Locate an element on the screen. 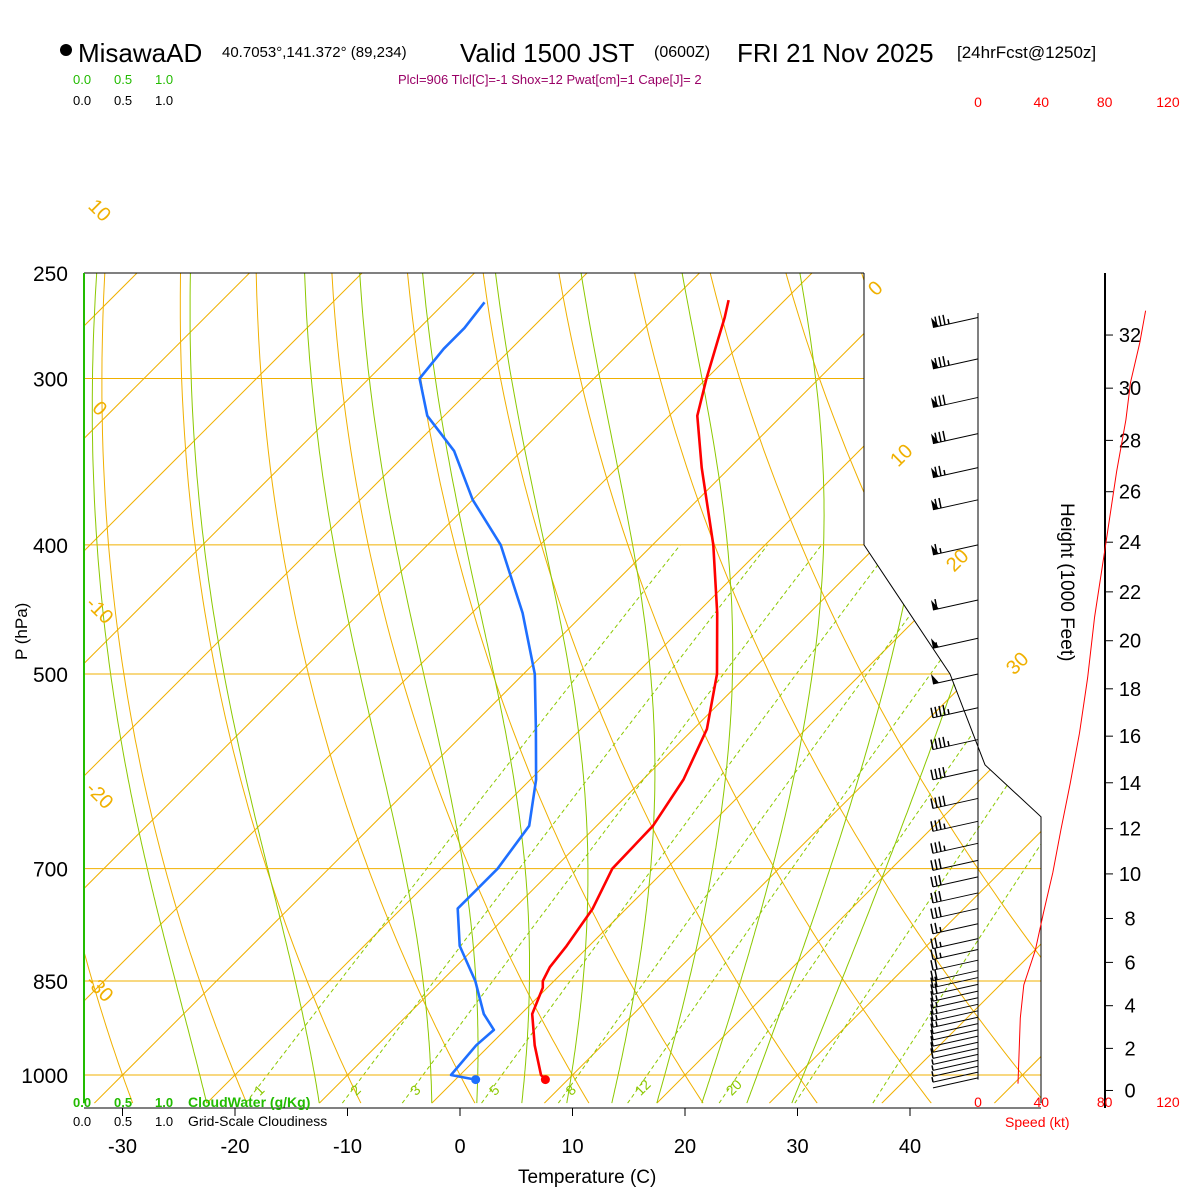 The width and height of the screenshot is (1200, 1200). height-tick-label: 28 is located at coordinates (1130, 441).